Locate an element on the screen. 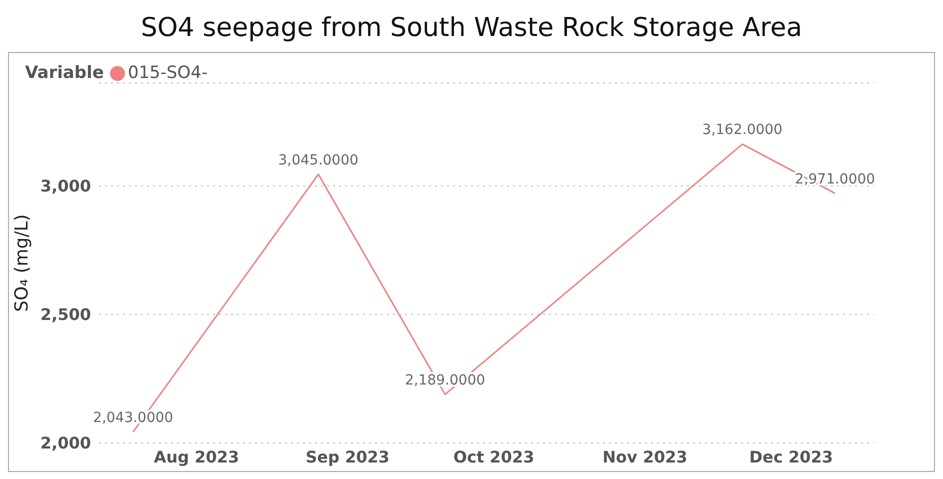 This screenshot has width=943, height=479. x-tick-label: Oct 2023 is located at coordinates (493, 456).